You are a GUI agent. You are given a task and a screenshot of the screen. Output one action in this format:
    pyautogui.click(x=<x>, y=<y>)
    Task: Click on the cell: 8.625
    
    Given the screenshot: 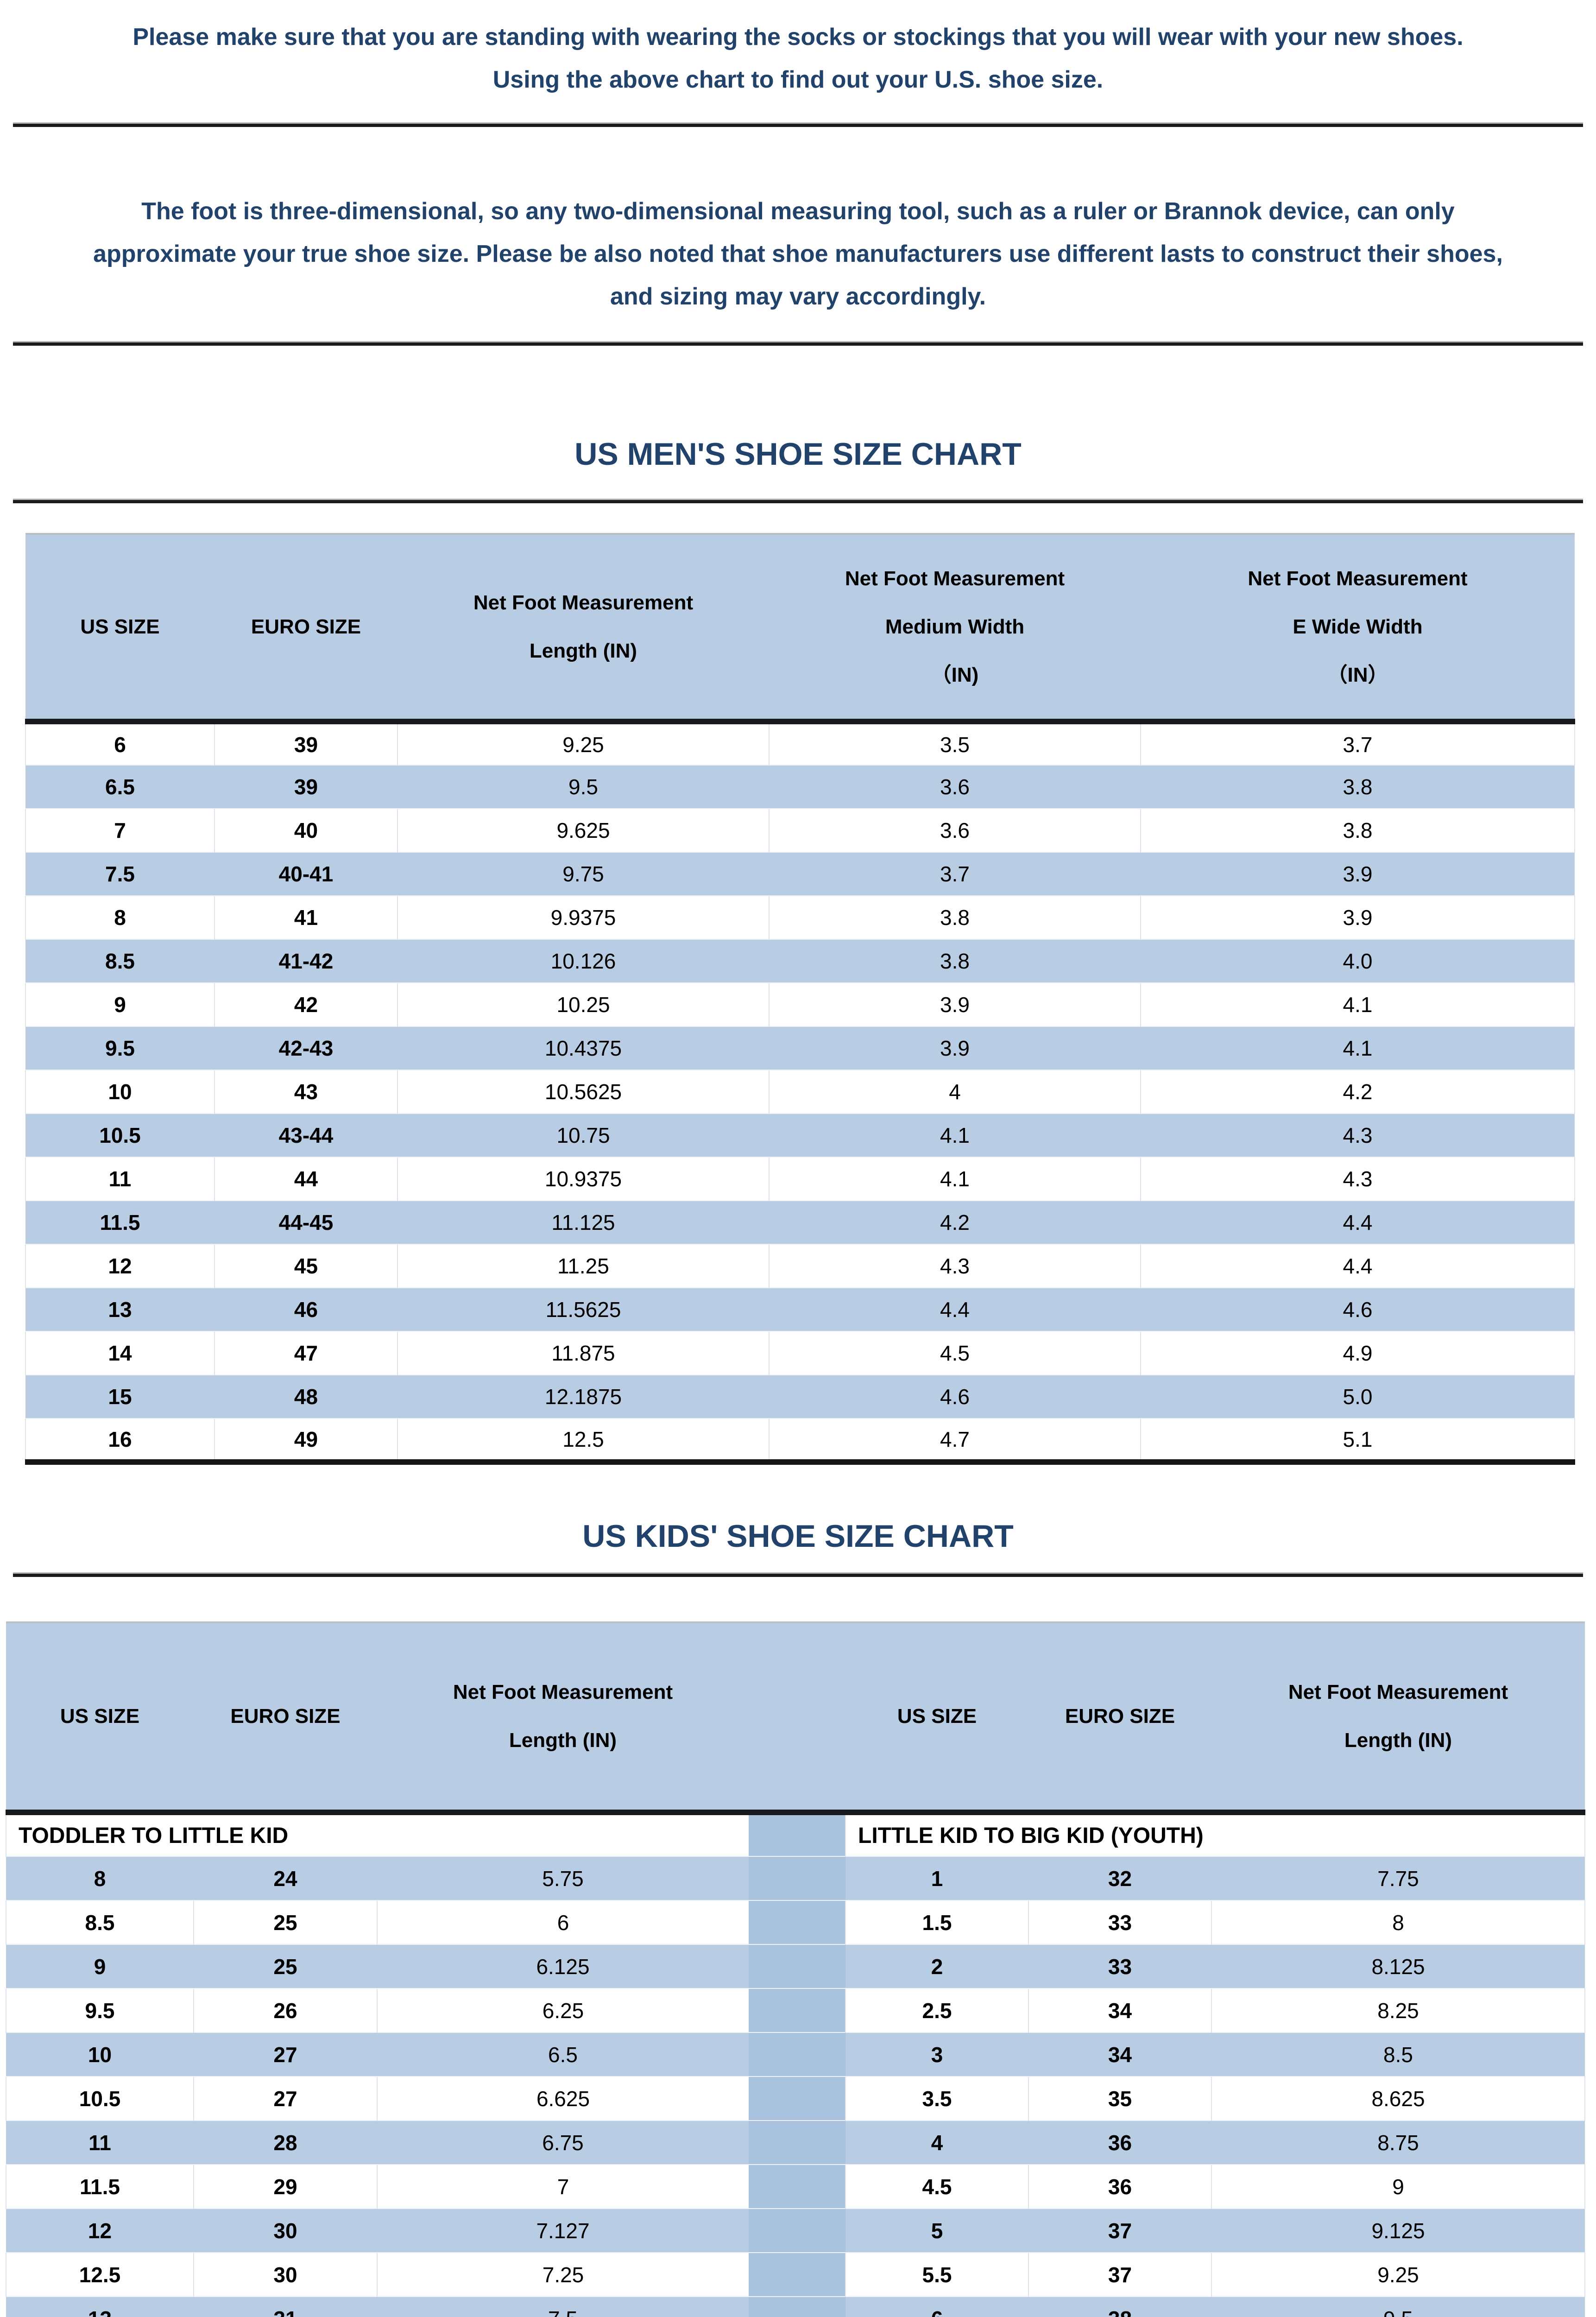 What is the action you would take?
    pyautogui.click(x=1398, y=2098)
    